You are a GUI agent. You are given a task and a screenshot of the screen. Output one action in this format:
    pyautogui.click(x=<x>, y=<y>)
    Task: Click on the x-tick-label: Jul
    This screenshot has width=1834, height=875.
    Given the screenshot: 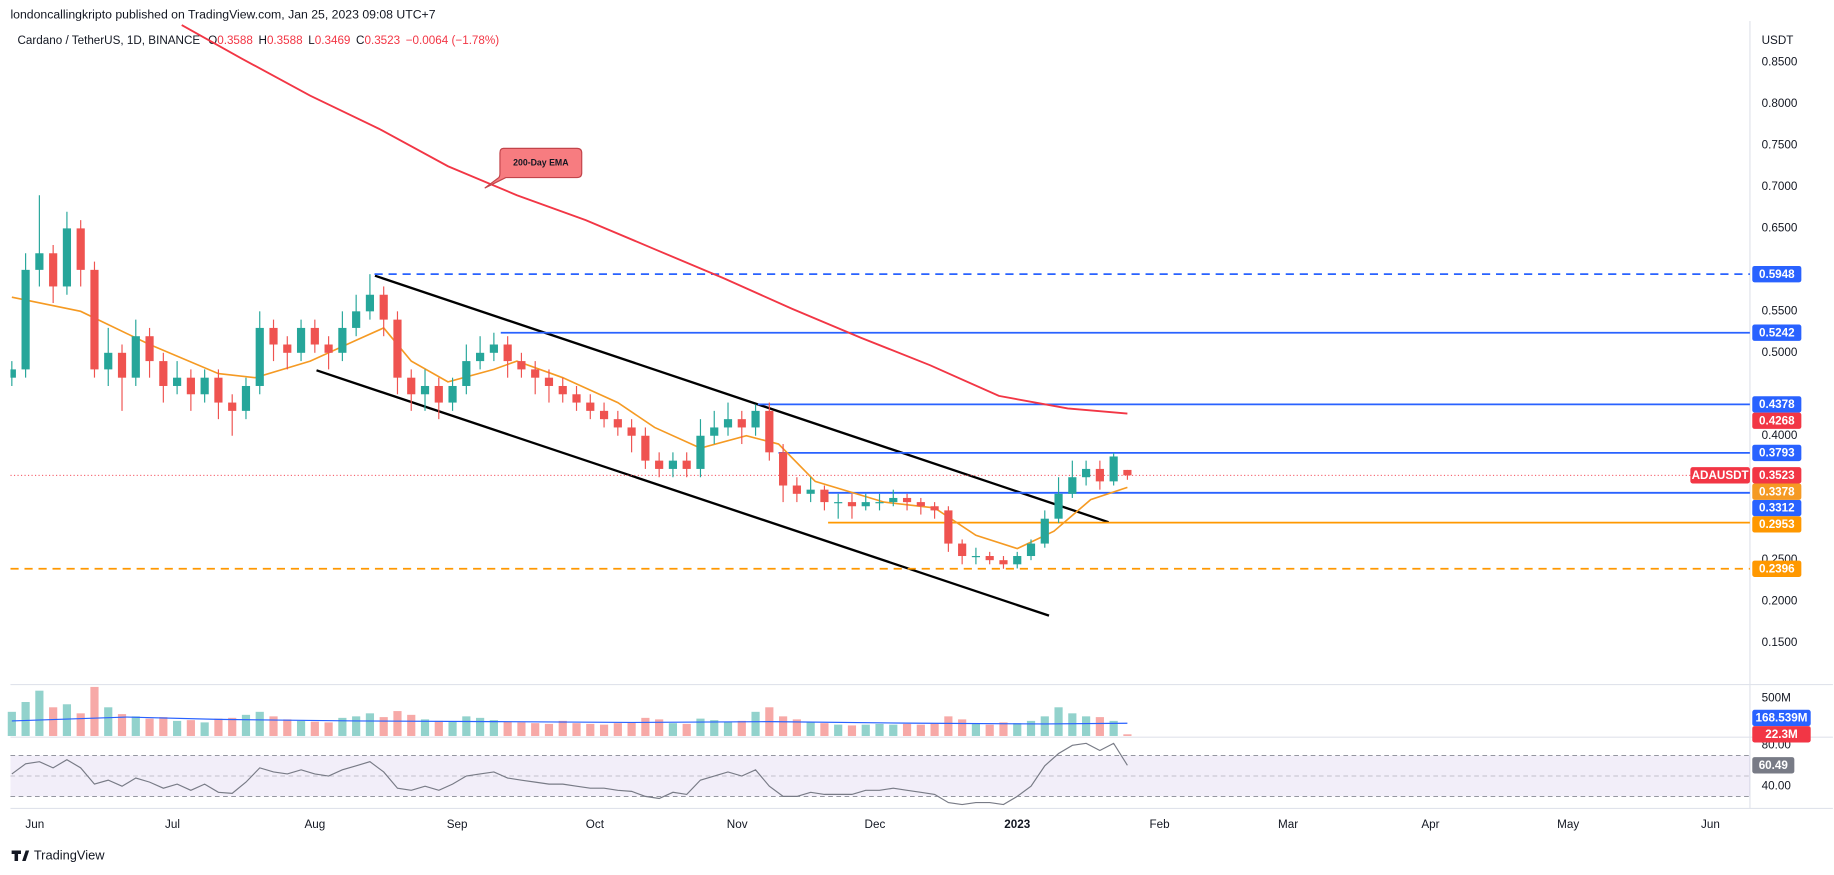 What is the action you would take?
    pyautogui.click(x=172, y=824)
    